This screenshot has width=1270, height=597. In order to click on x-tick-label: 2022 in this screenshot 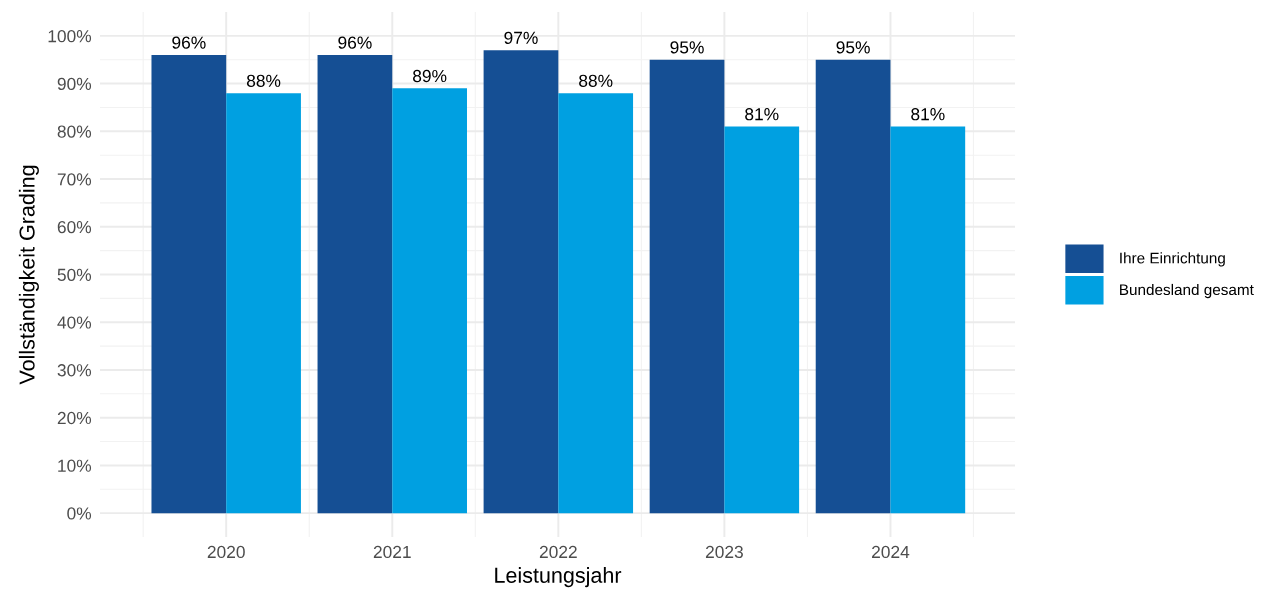, I will do `click(558, 552)`.